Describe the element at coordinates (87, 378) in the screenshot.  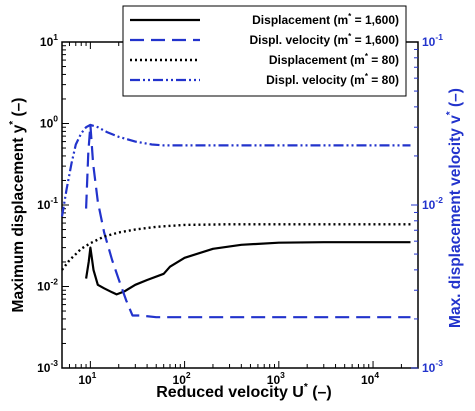
I see `x-tick-label: 10¹` at that location.